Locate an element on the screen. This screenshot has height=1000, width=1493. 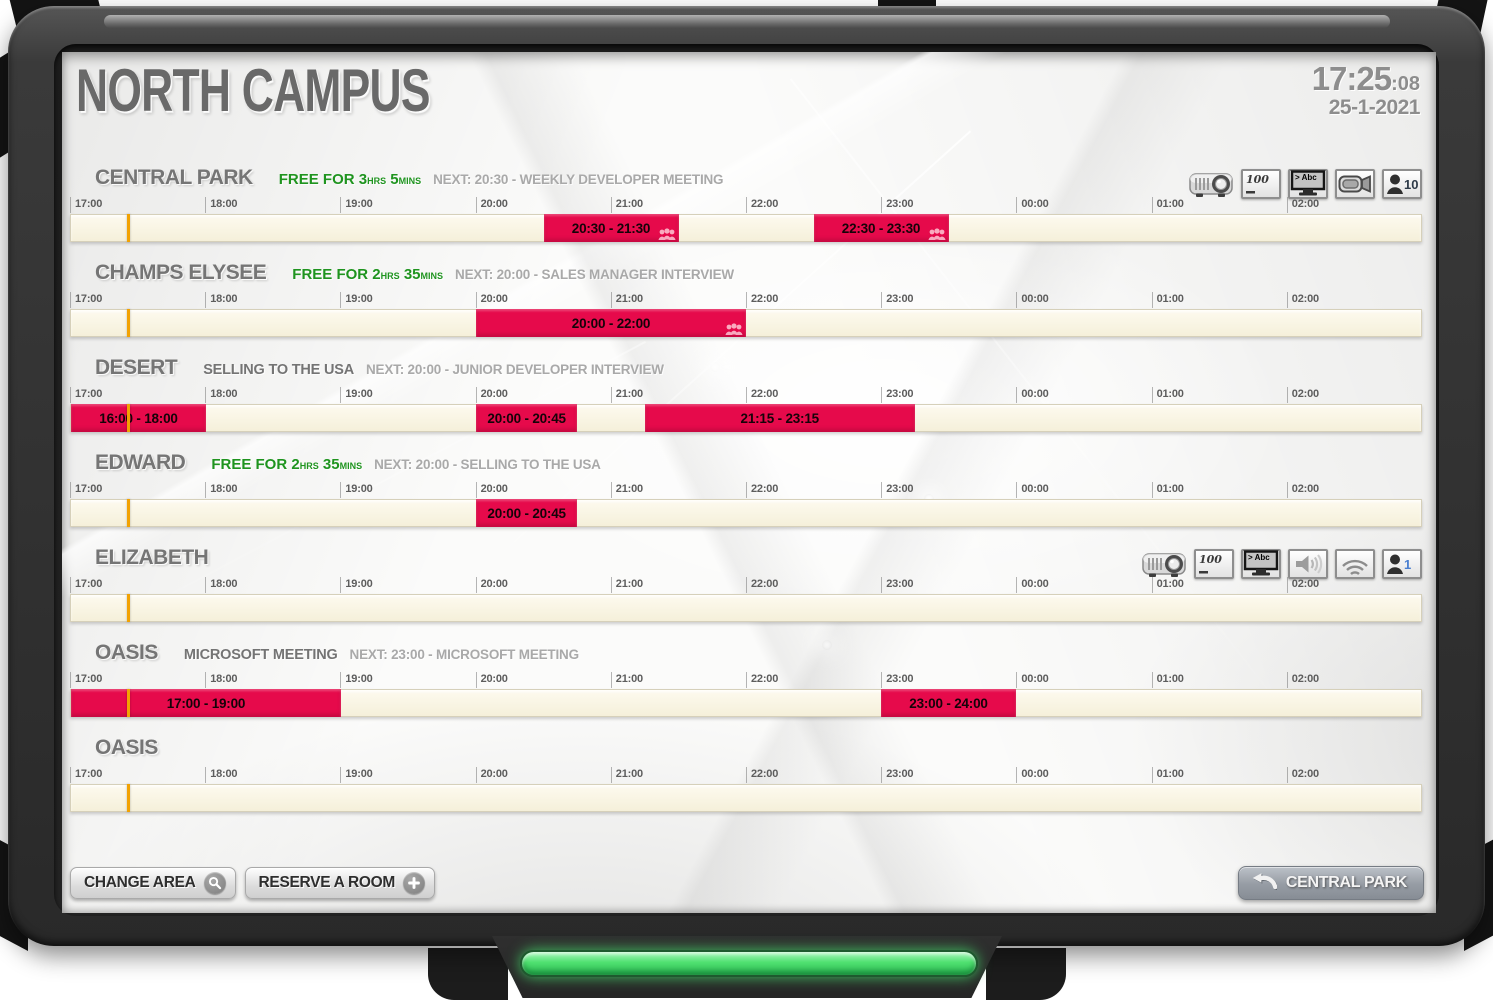
clock-seconds: :08 is located at coordinates (1405, 84).